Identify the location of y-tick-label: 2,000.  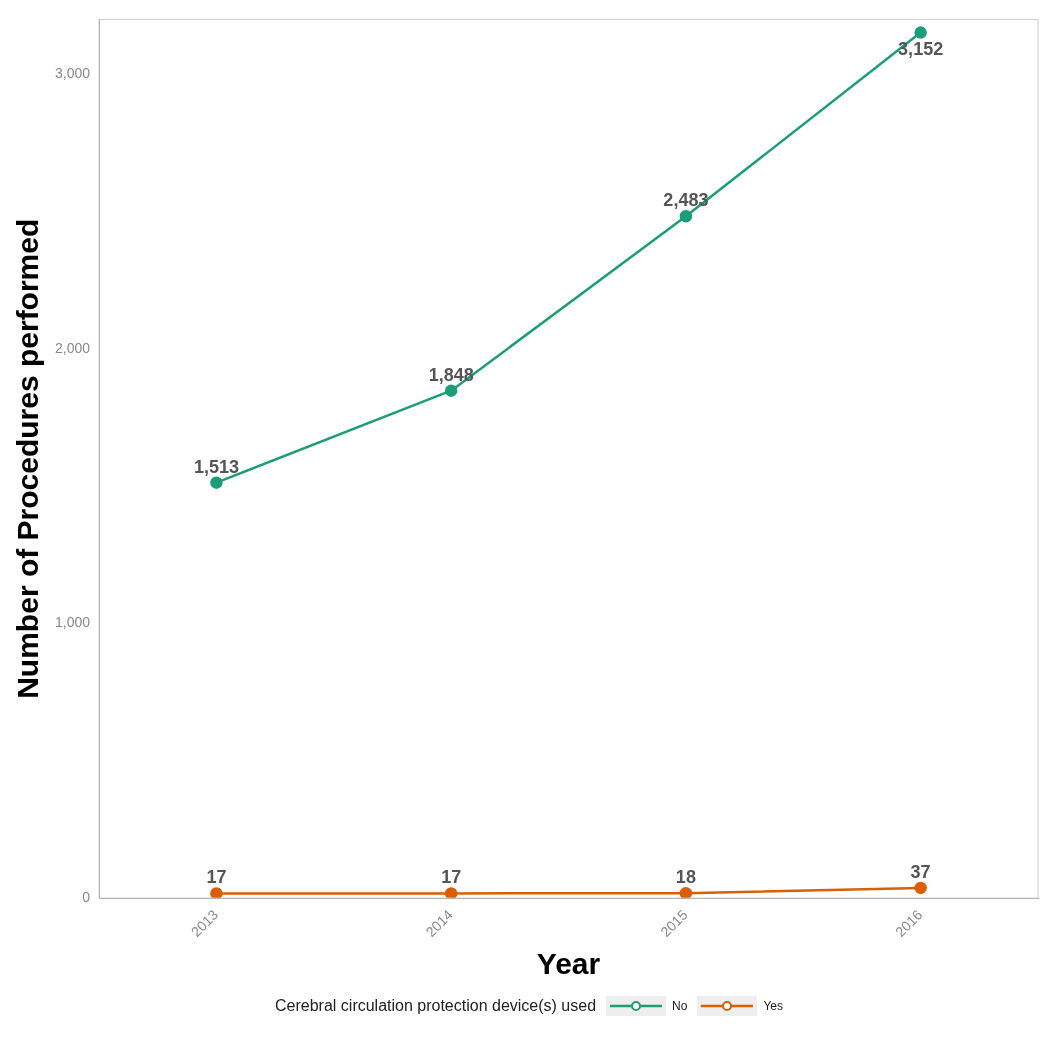
(72, 347).